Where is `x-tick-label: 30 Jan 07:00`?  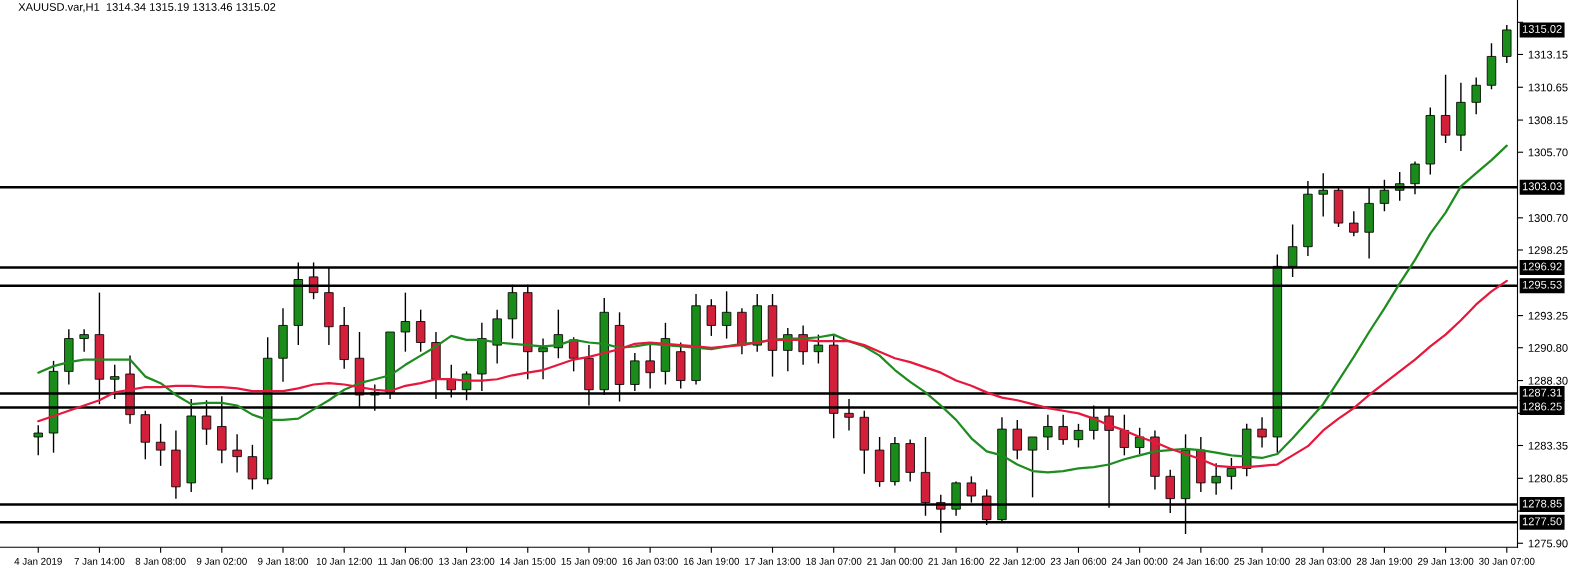 x-tick-label: 30 Jan 07:00 is located at coordinates (1507, 561).